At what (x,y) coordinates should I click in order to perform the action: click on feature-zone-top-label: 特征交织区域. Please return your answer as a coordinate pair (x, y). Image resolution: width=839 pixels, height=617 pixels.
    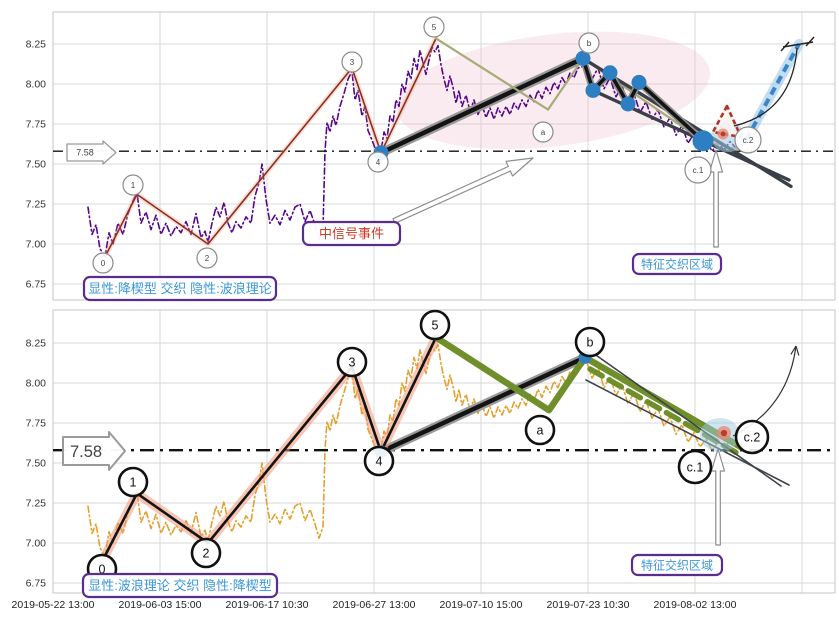
    Looking at the image, I should click on (677, 263).